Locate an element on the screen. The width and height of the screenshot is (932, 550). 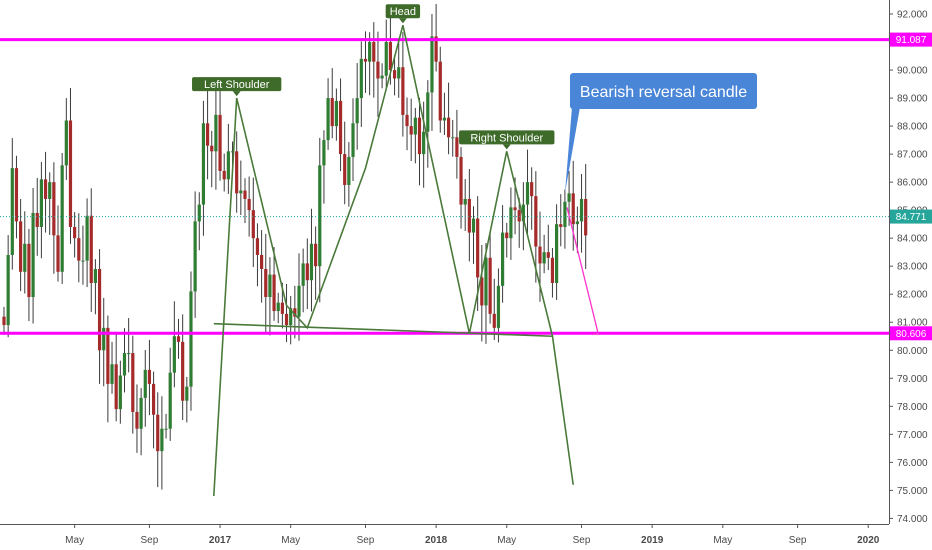
y-tick-label: 89.000 is located at coordinates (912, 99).